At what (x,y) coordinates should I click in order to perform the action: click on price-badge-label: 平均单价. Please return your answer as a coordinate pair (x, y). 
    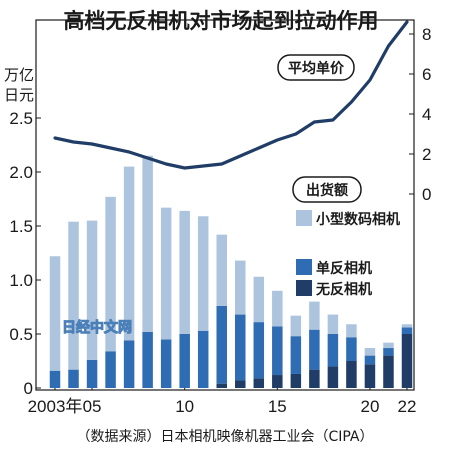
    Looking at the image, I should click on (316, 68).